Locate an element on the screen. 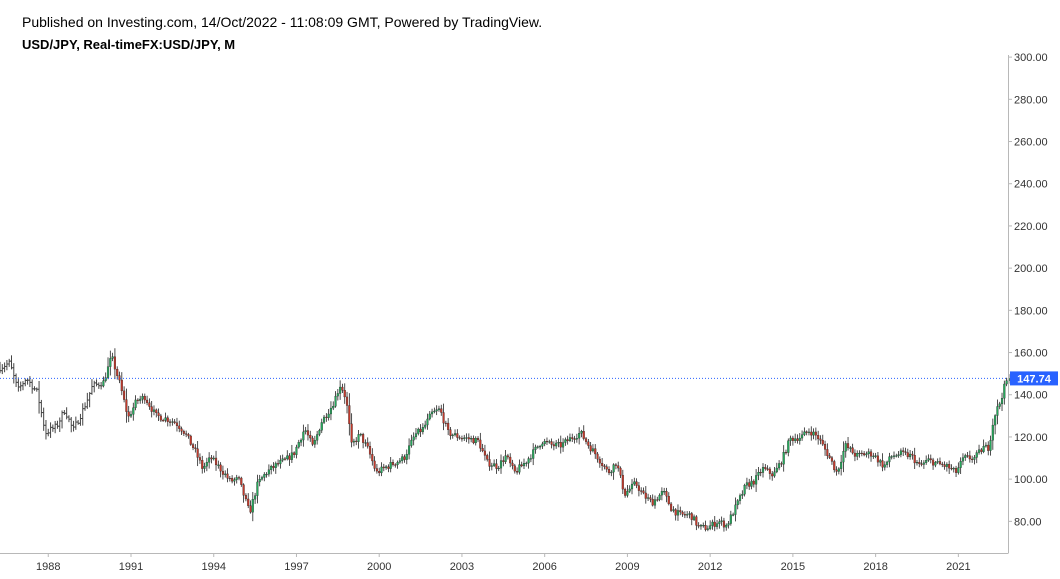  x-tick-label: 1991 is located at coordinates (131, 567).